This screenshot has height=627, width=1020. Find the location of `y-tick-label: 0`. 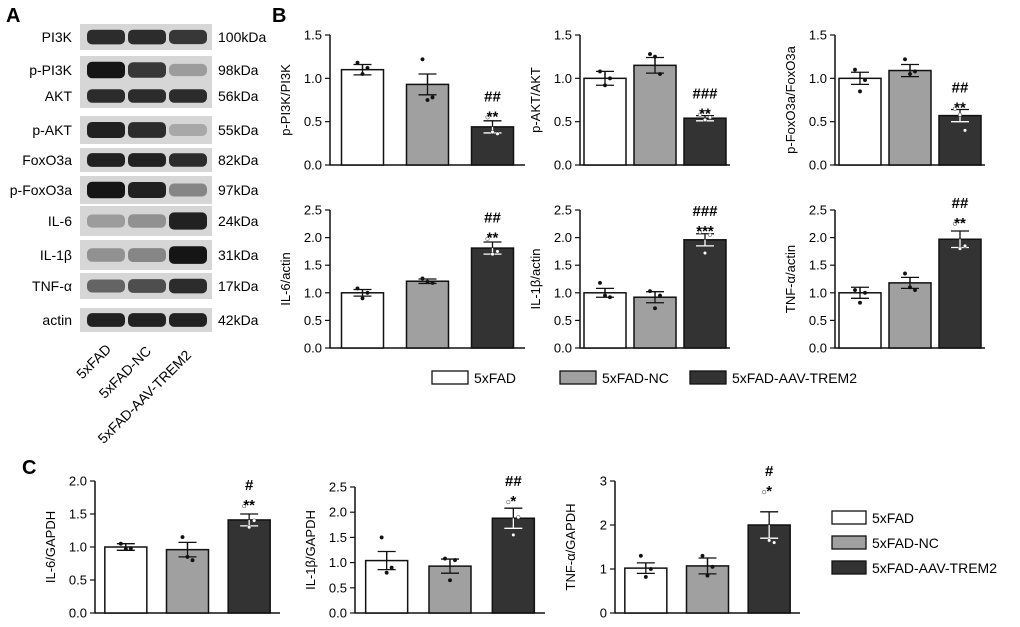

y-tick-label: 0 is located at coordinates (603, 613).